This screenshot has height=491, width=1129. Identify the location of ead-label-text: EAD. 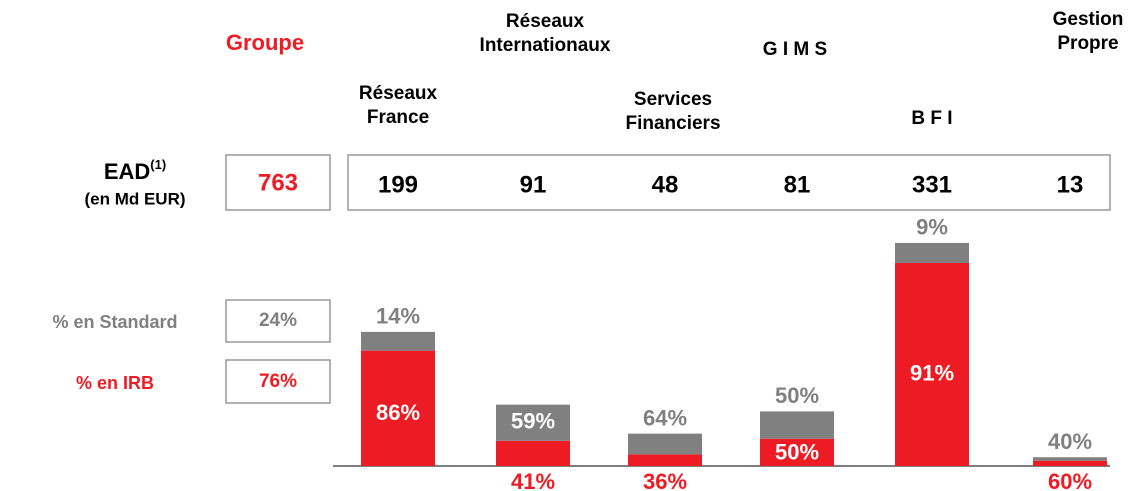
(127, 171).